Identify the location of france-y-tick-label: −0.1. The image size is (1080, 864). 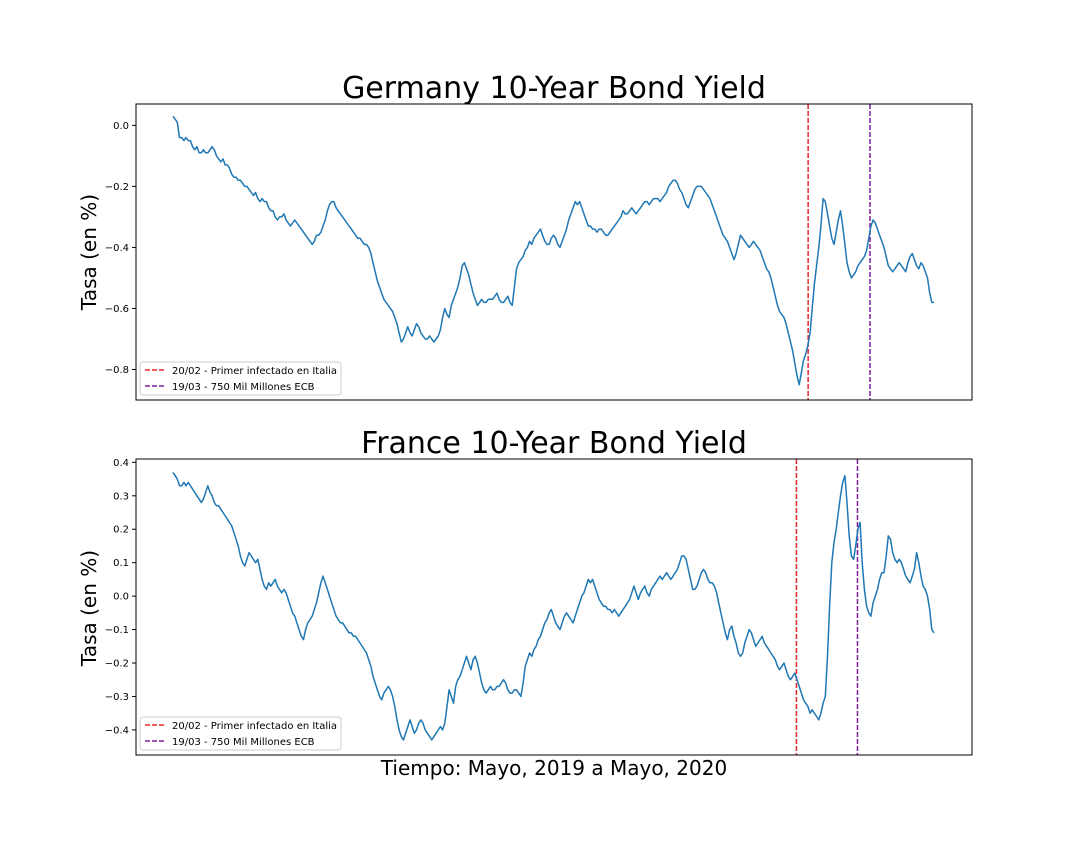
(117, 630).